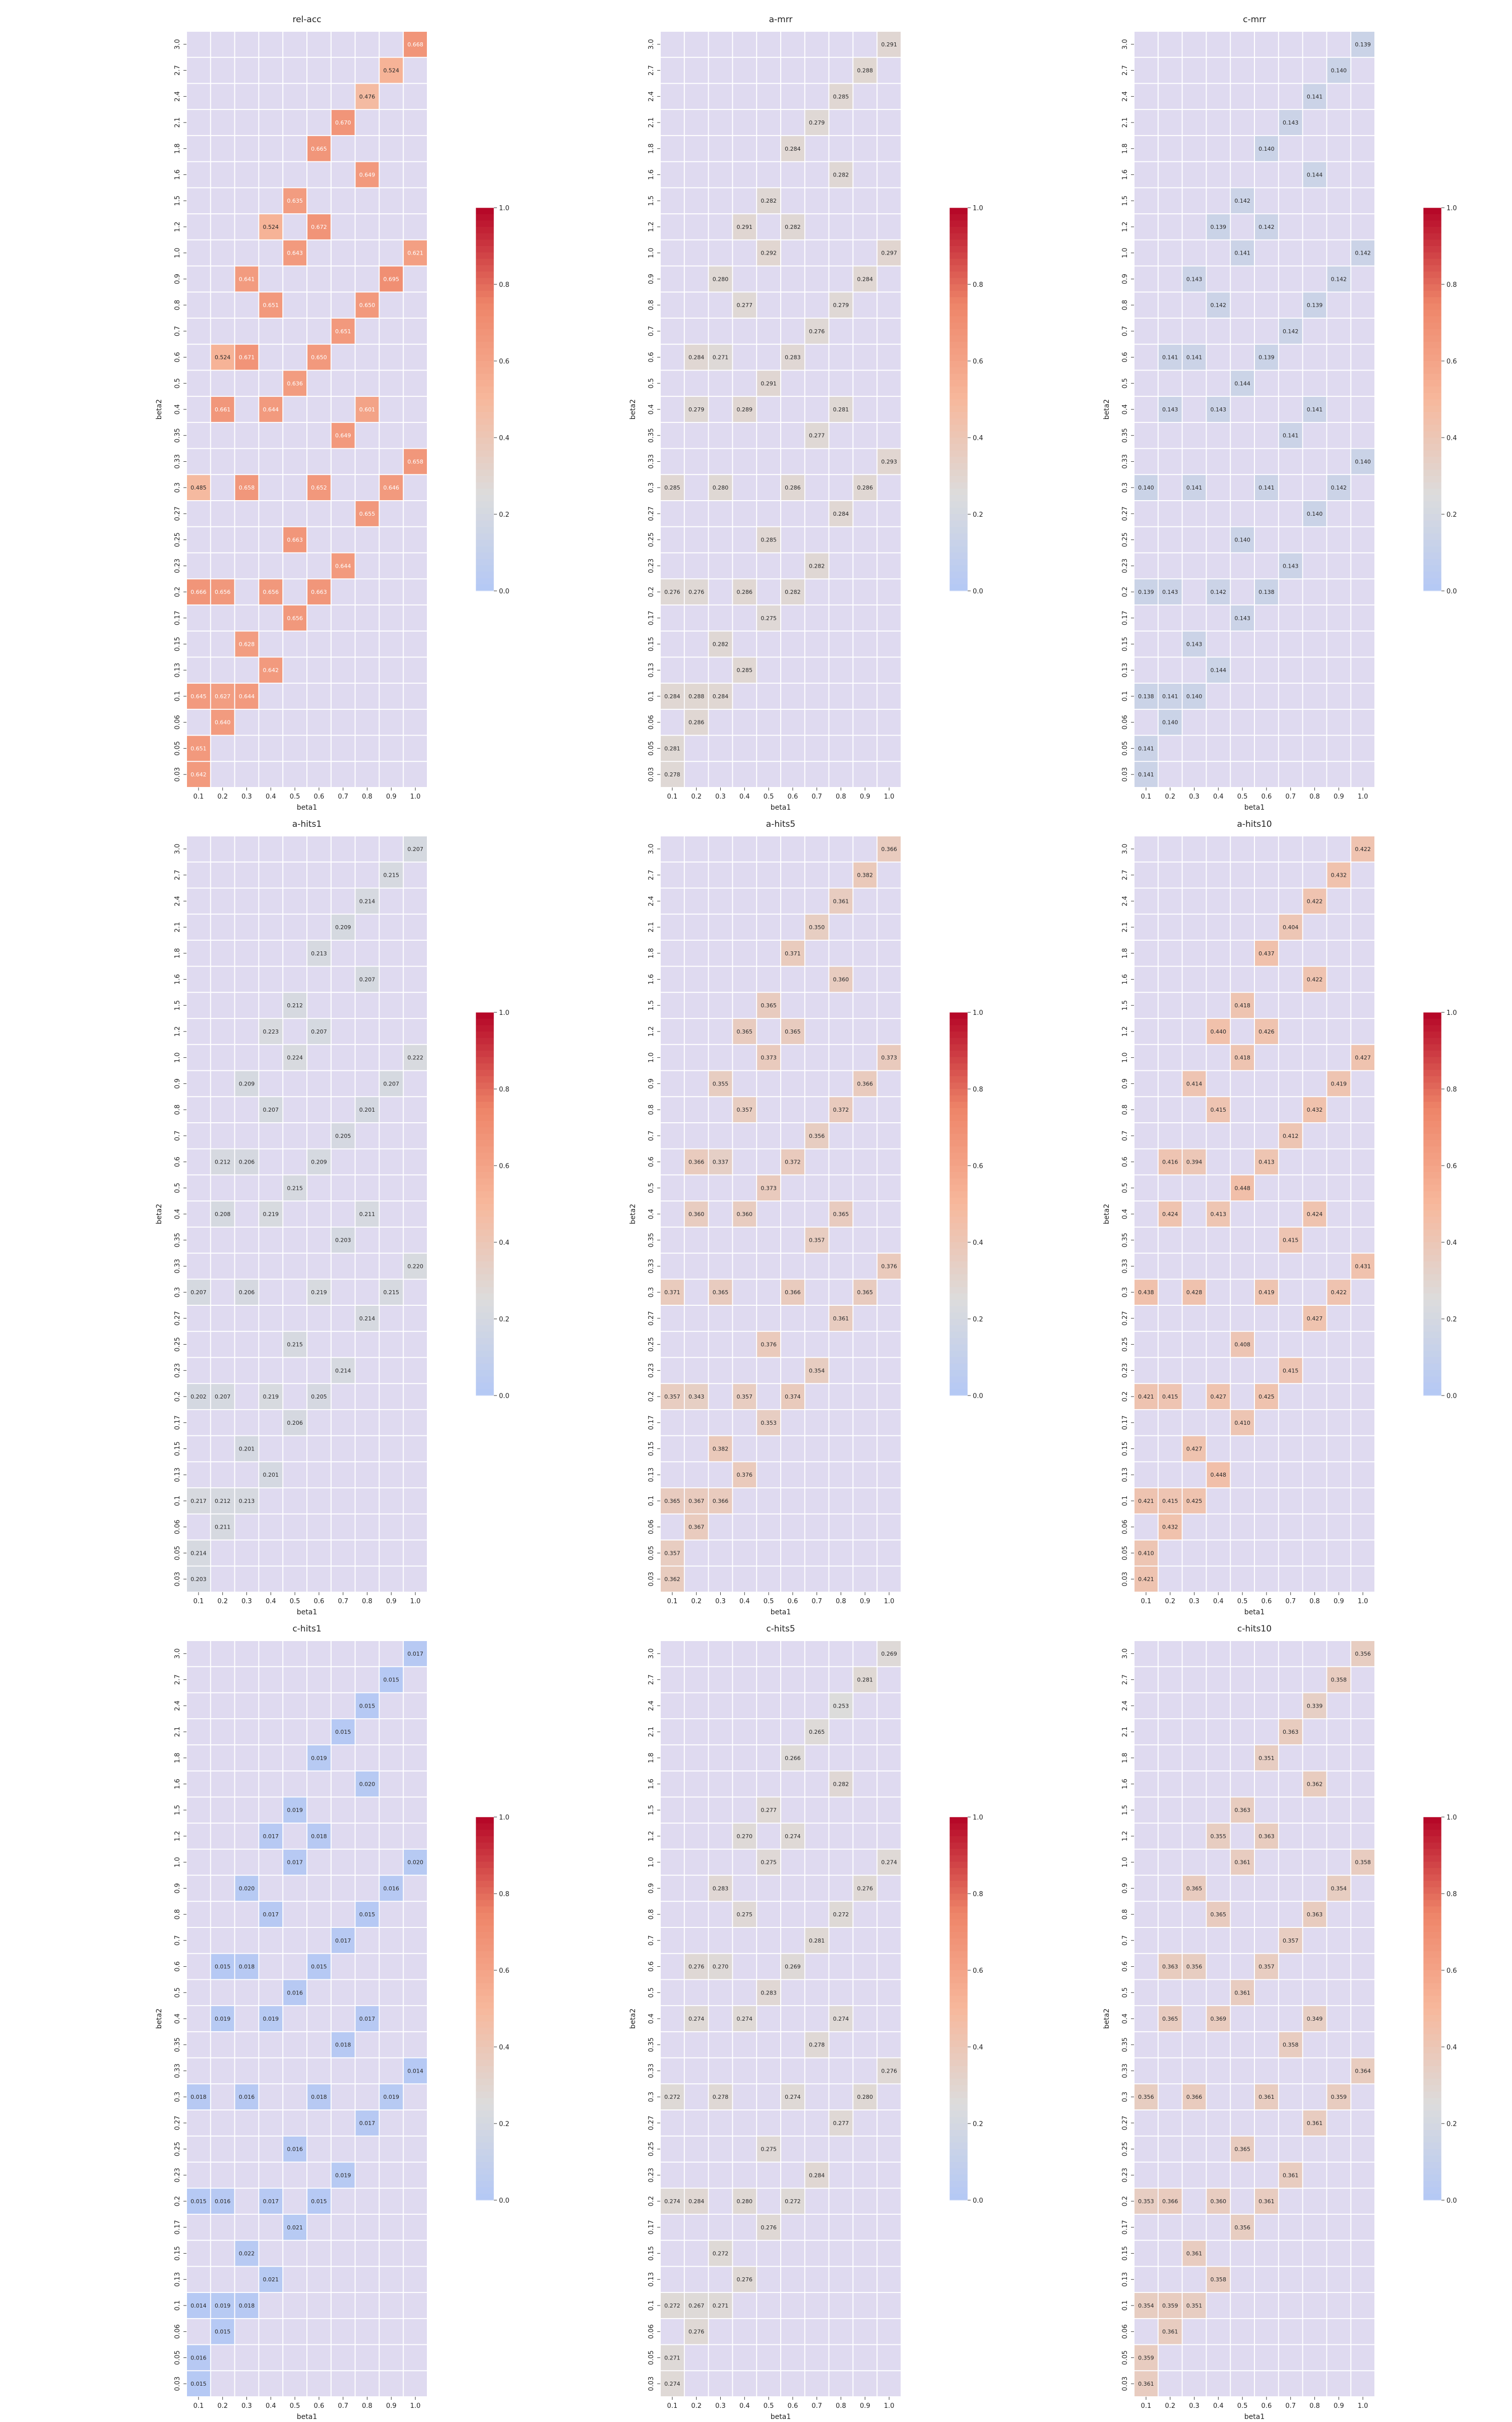 This screenshot has width=1512, height=2422. I want to click on cell-value-label: 0.421, so click(1146, 1579).